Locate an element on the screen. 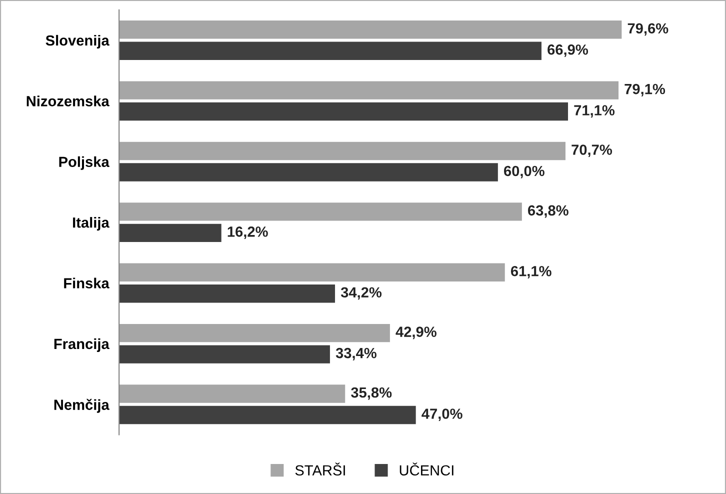 This screenshot has height=494, width=726. data-label: 42,9% is located at coordinates (416, 333).